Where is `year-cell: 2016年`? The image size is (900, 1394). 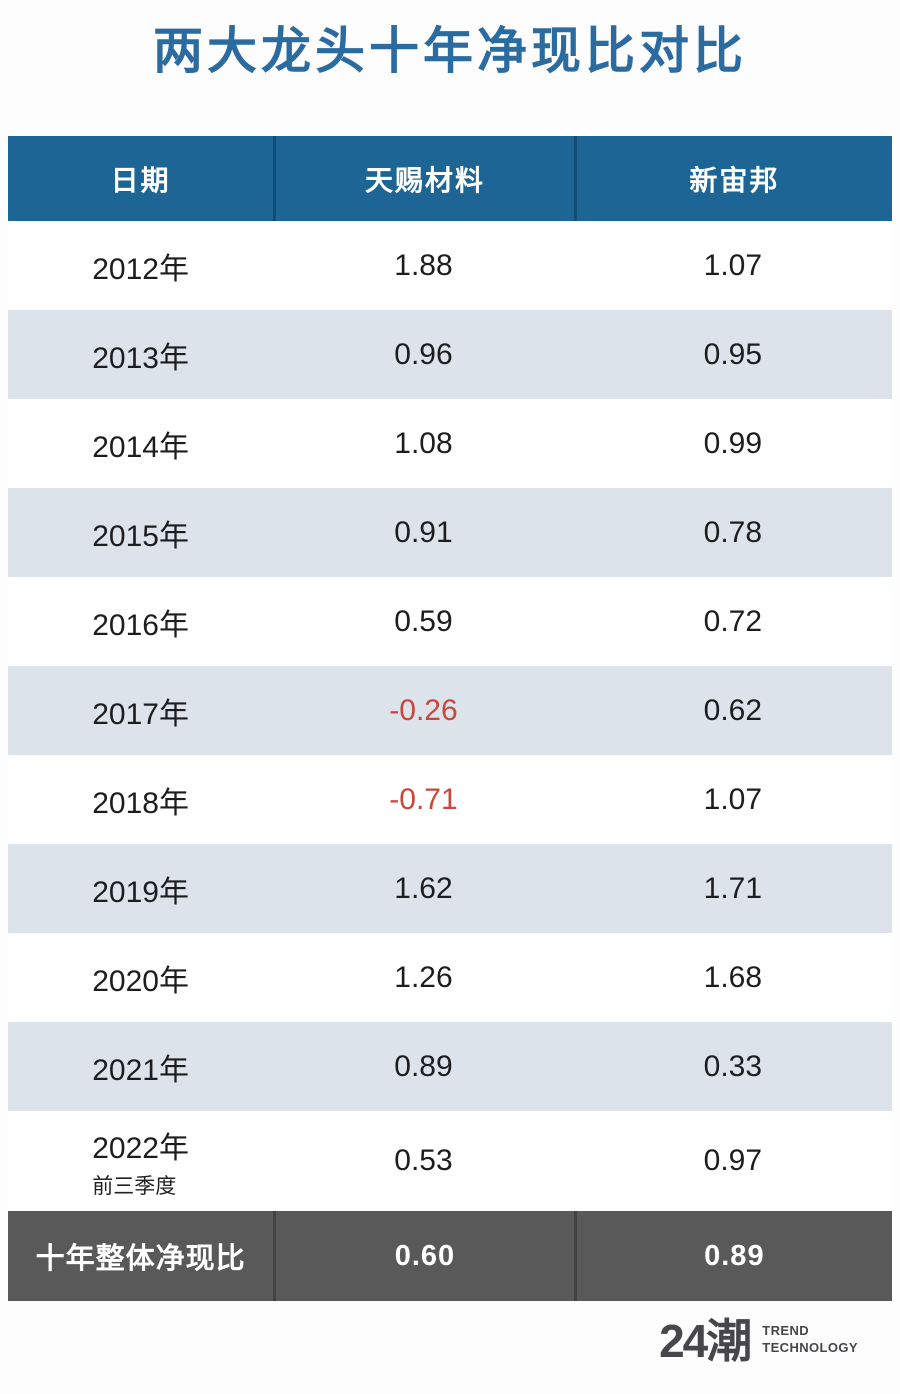 year-cell: 2016年 is located at coordinates (140, 621).